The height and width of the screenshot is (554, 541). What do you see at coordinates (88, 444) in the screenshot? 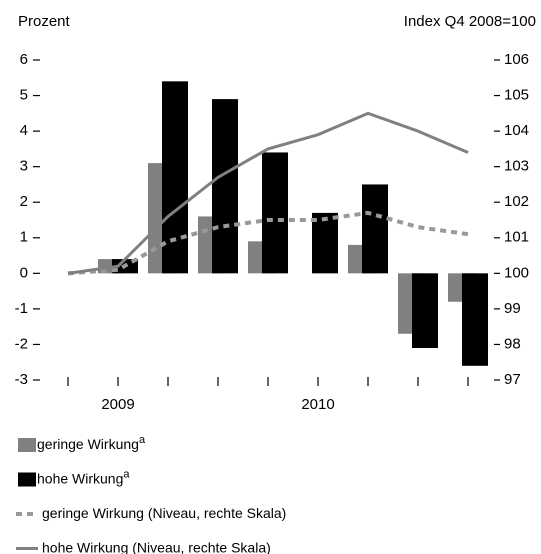
I see `legend-text: geringe Wirkung` at bounding box center [88, 444].